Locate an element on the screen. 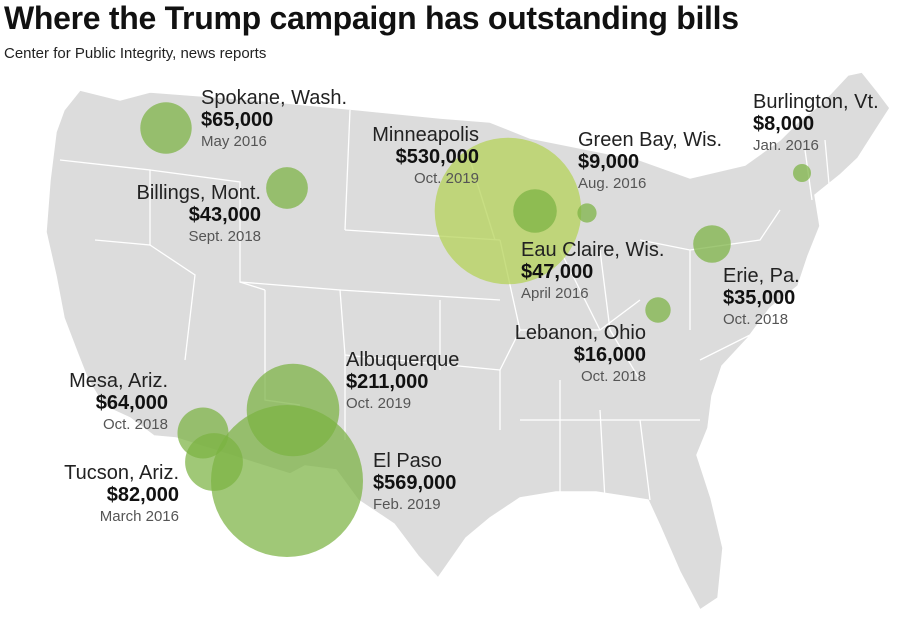  label-erie: Erie, Pa. $35,000 Oct. 2018 is located at coordinates (761, 296).